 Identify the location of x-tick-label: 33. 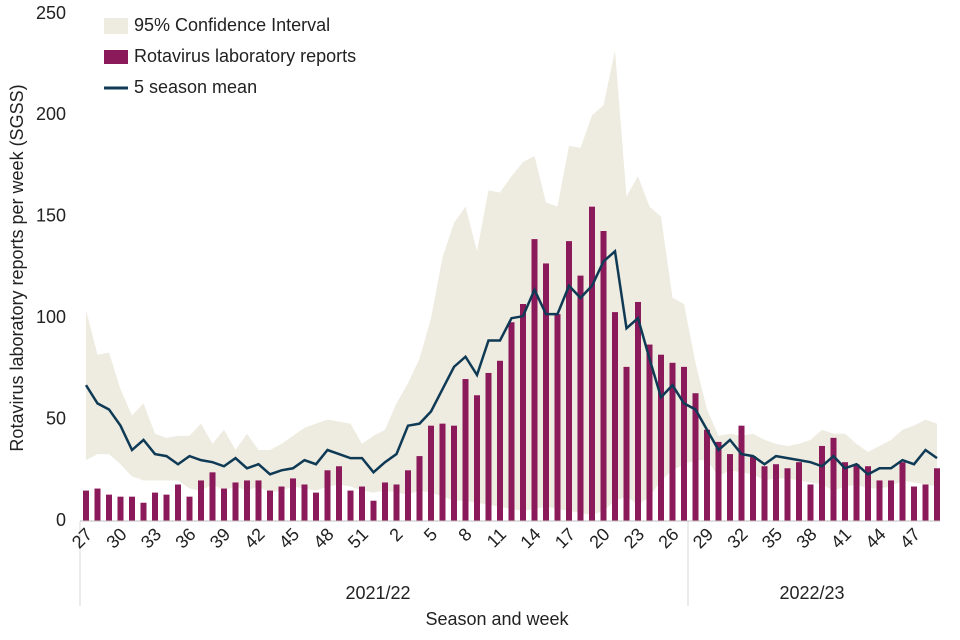
(151, 538).